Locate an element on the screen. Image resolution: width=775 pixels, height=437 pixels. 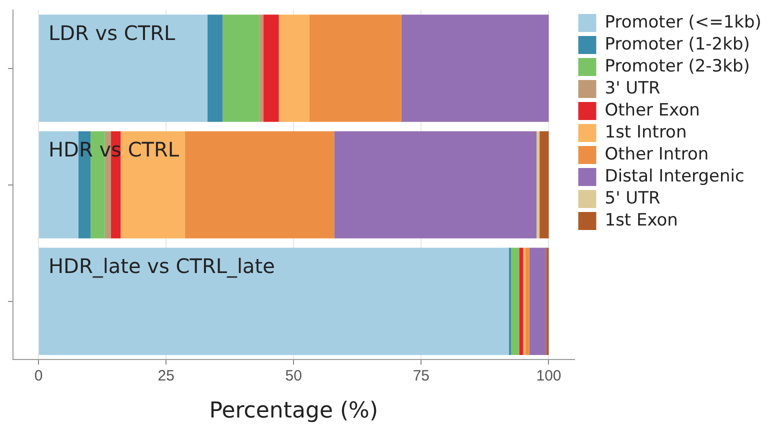
legend-label: Promoter (2-3kb) is located at coordinates (677, 66).